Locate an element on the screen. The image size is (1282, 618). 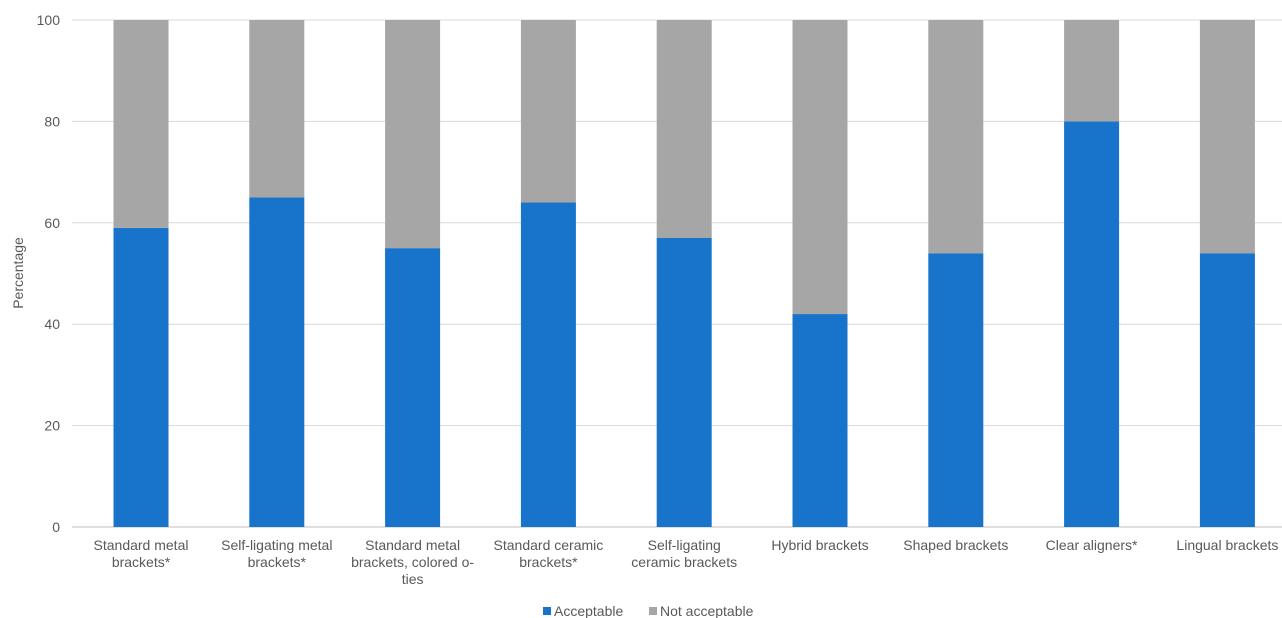
y-tick-label: 60 is located at coordinates (52, 223).